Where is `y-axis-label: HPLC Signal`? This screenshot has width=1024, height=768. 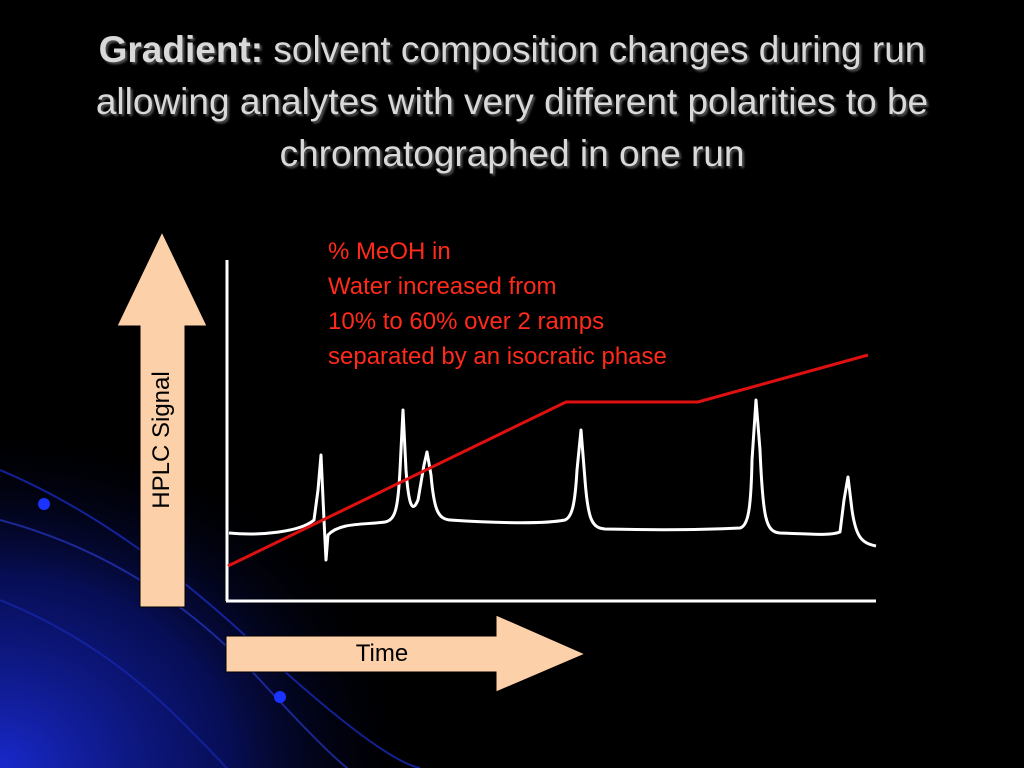 y-axis-label: HPLC Signal is located at coordinates (161, 440).